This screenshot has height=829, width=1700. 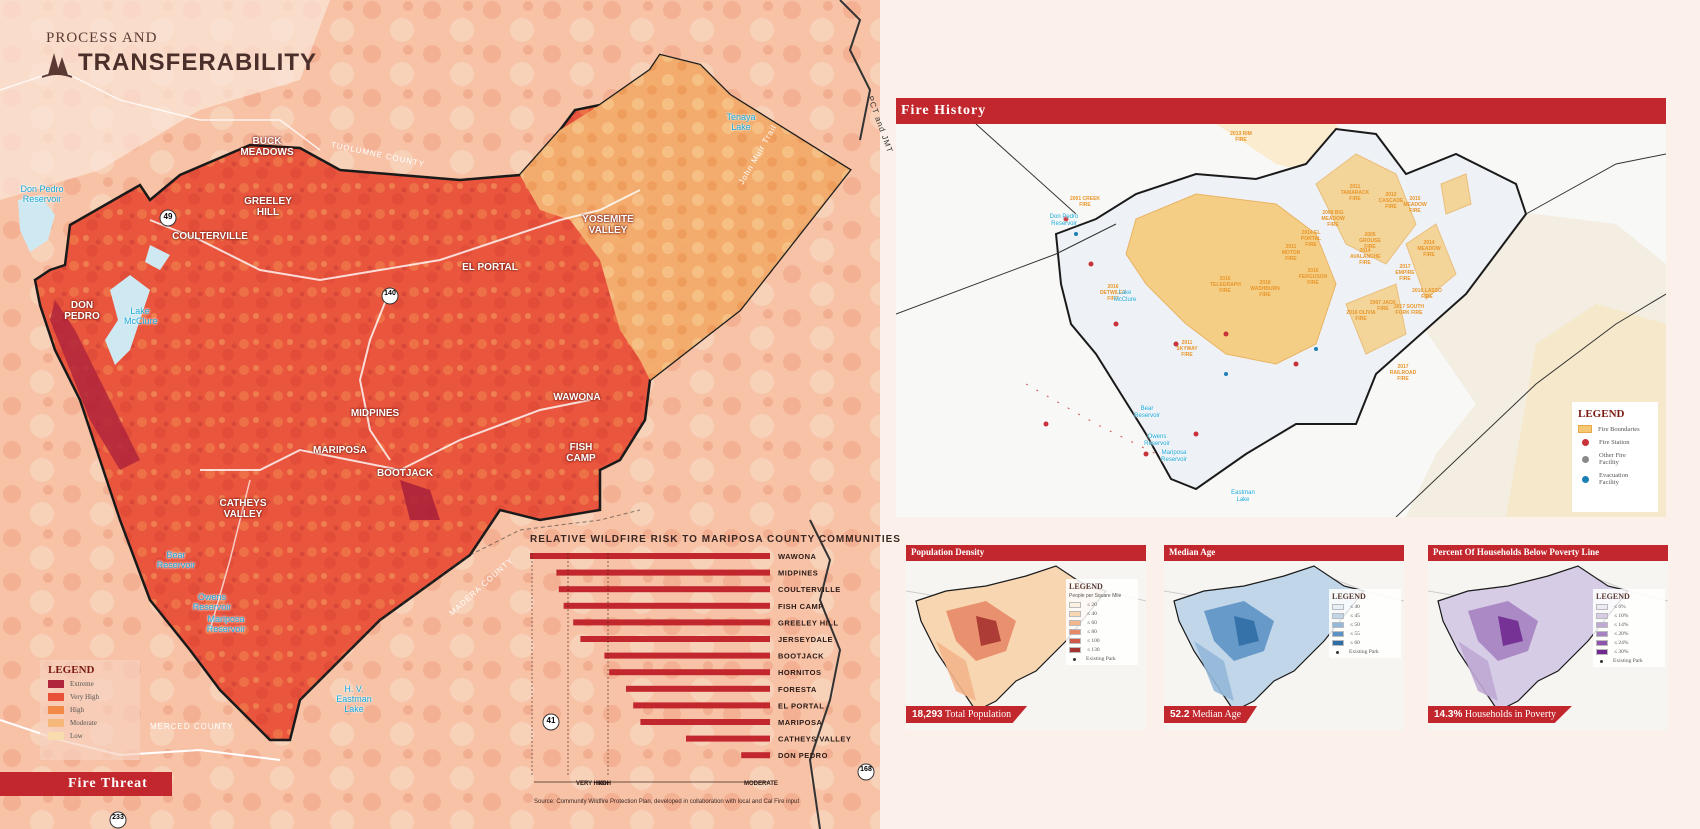 I want to click on panel-legend-label: ≤ 10%, so click(x=1621, y=616).